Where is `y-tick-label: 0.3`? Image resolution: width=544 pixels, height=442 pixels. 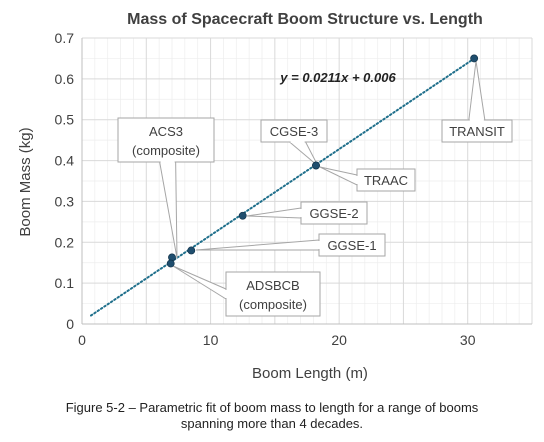
y-tick-label: 0.3 is located at coordinates (65, 201).